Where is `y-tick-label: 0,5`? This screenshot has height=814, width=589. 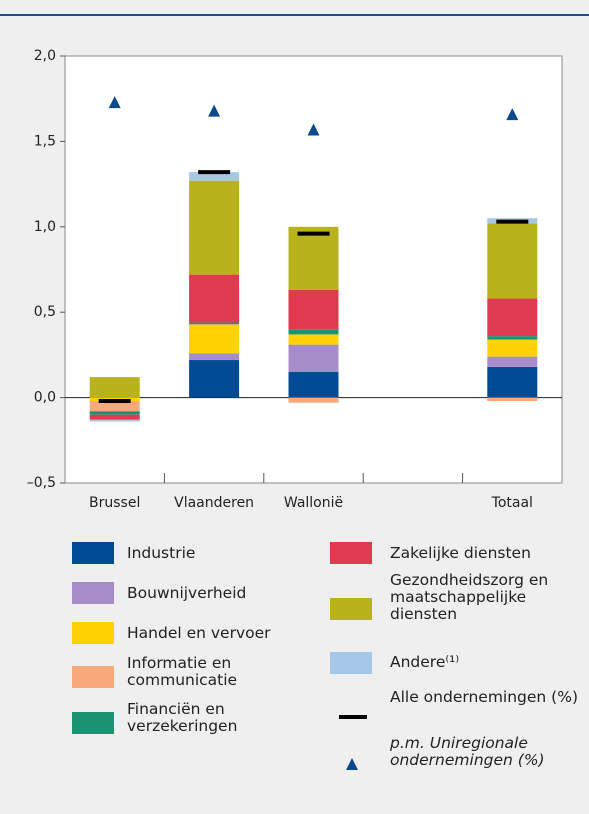 y-tick-label: 0,5 is located at coordinates (45, 312).